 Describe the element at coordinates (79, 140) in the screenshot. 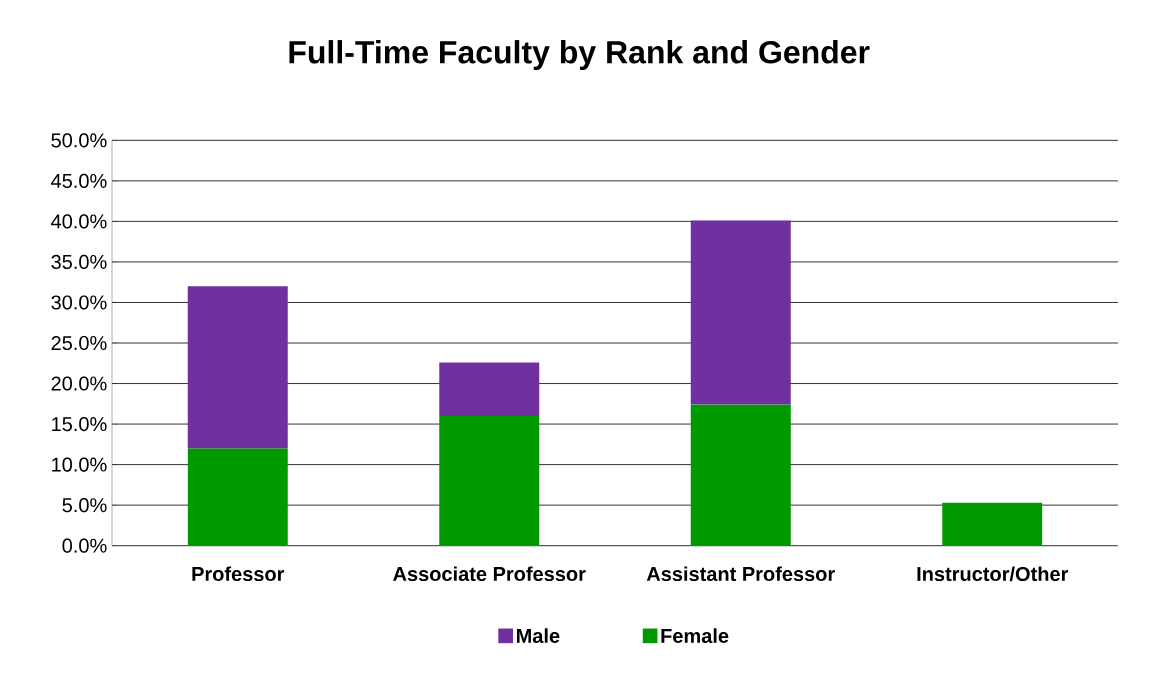

I see `y-tick-label: 50.0%` at that location.